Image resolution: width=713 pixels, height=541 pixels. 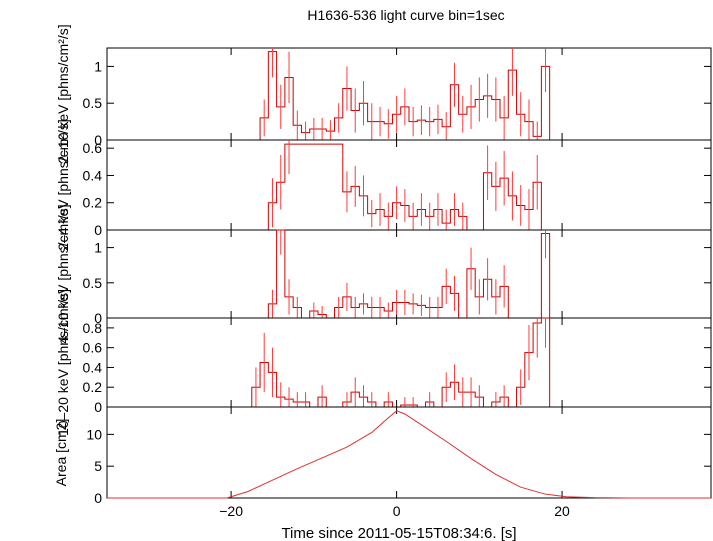 I want to click on panel-3-ytick-label: 1, so click(x=98, y=248).